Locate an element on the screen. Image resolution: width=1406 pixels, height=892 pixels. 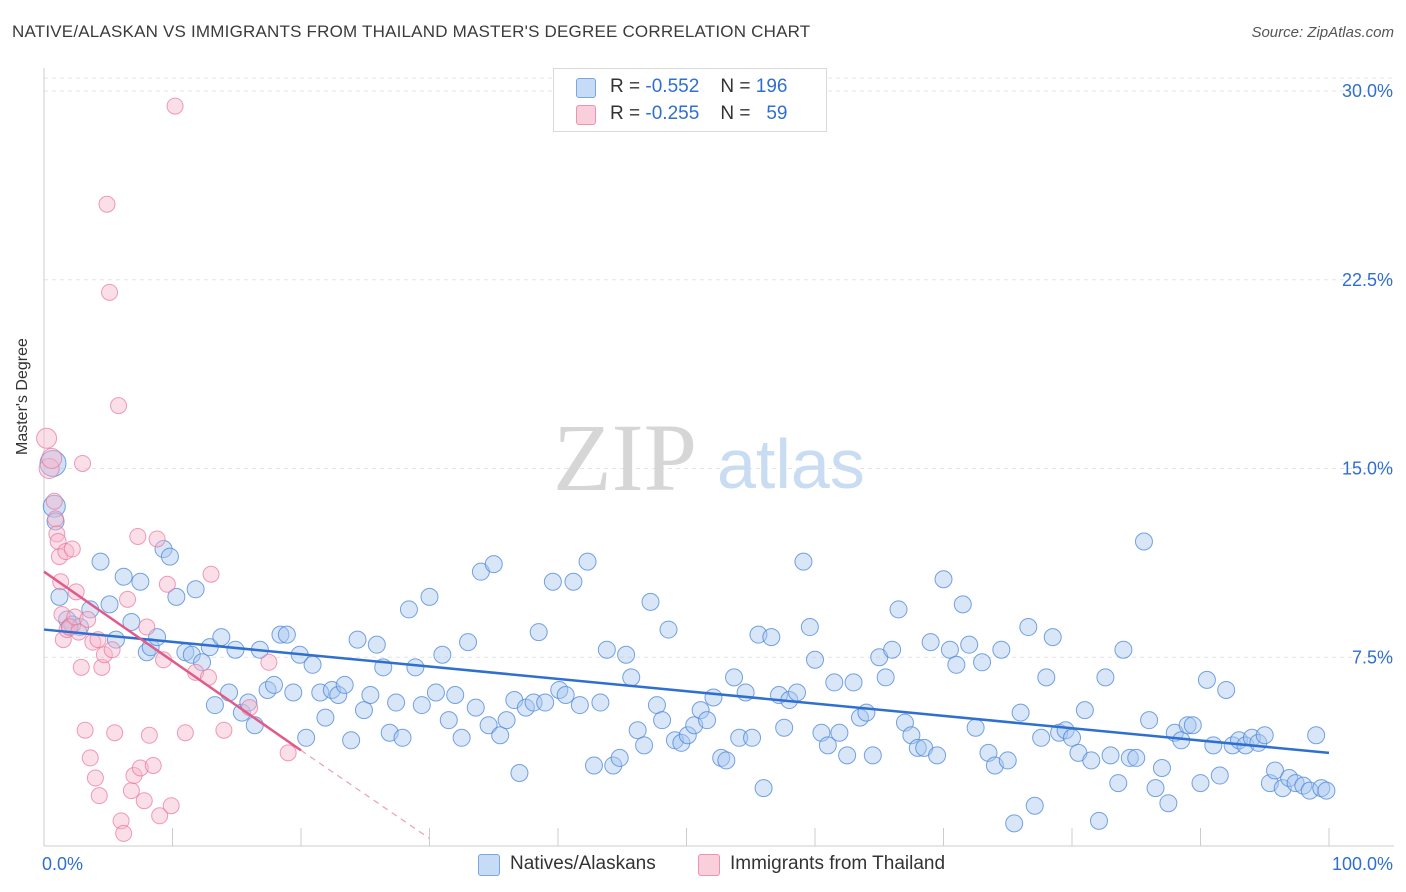
r-label: R = is located at coordinates (625, 86).